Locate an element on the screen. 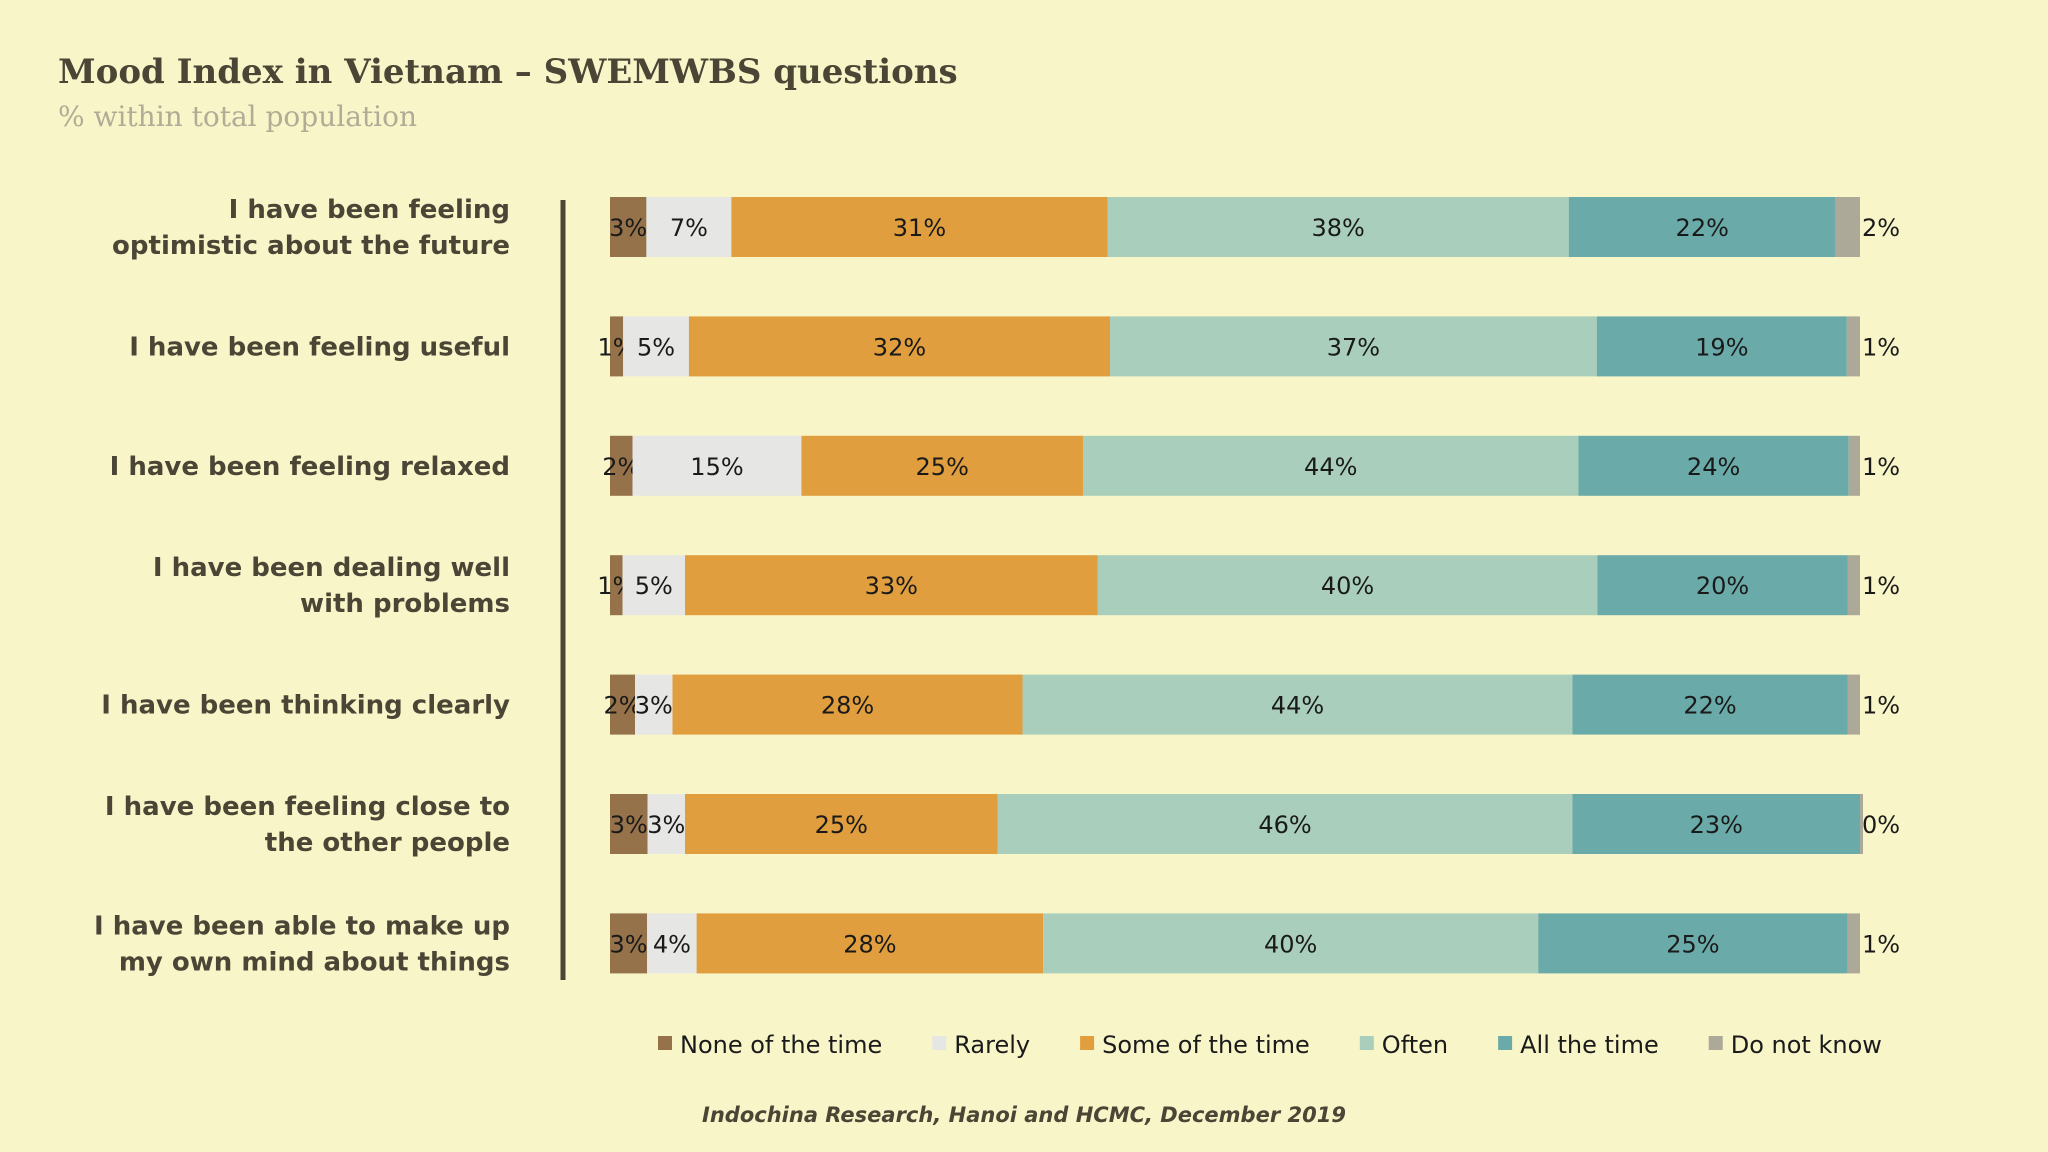  legend-label: Often is located at coordinates (1415, 1045).